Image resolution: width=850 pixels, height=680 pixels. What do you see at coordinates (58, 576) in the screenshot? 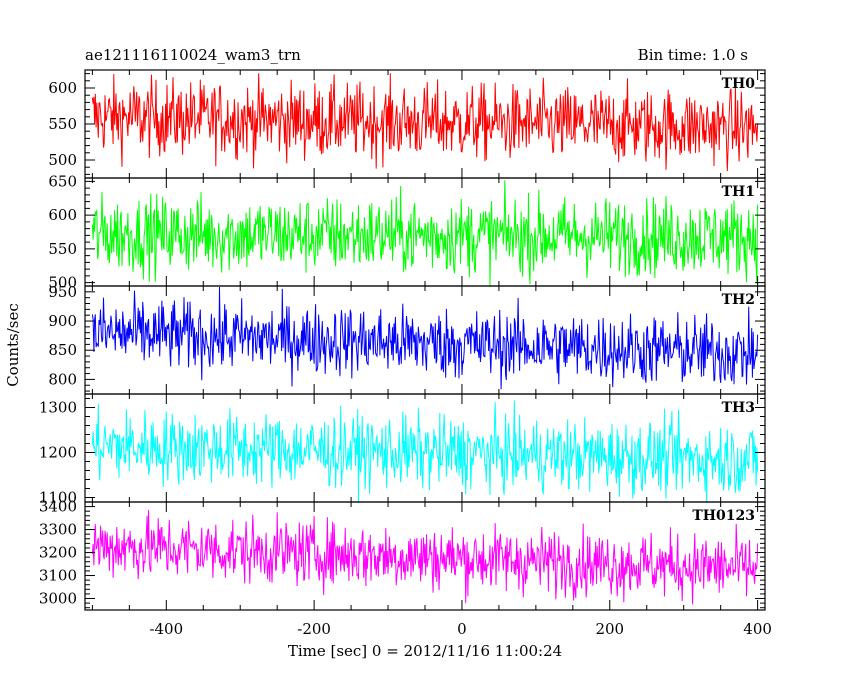
I see `y-tick-label-th0123: 3100` at bounding box center [58, 576].